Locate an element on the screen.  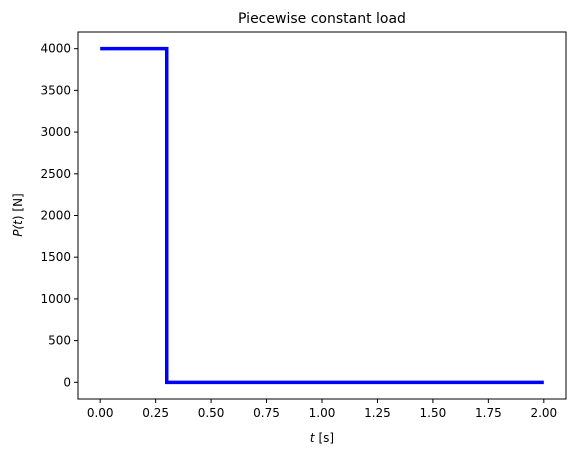
y-tick-label: 2000 is located at coordinates (55, 216).